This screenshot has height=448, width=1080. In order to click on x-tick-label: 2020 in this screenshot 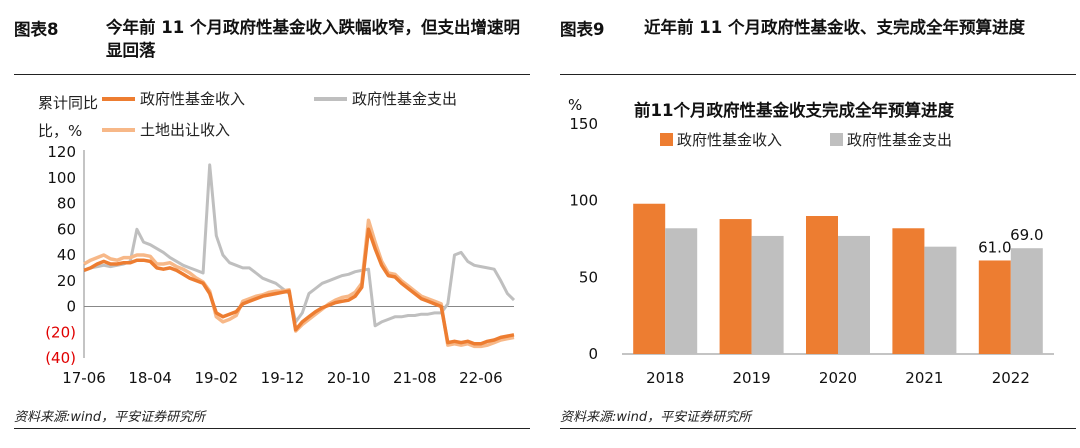, I will do `click(838, 378)`.